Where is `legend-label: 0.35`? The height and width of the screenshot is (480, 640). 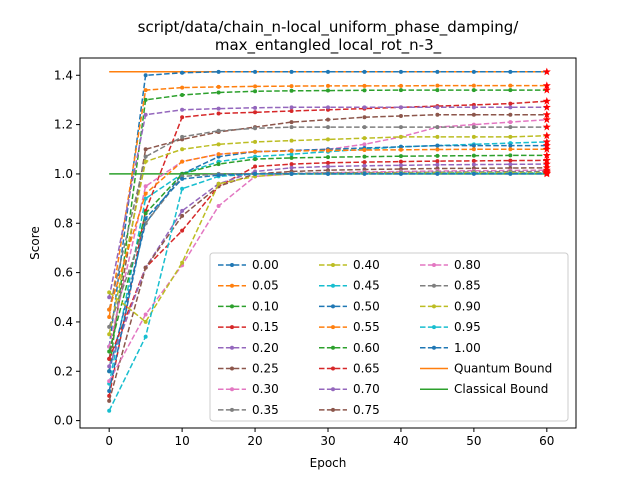
legend-label: 0.35 is located at coordinates (265, 410).